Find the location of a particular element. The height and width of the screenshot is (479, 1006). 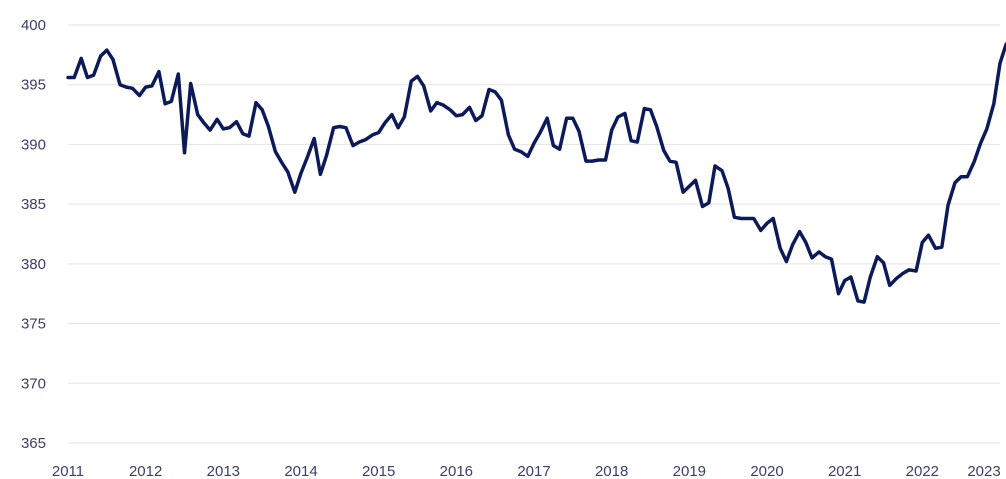

x-tick-label: 2023 is located at coordinates (983, 471).